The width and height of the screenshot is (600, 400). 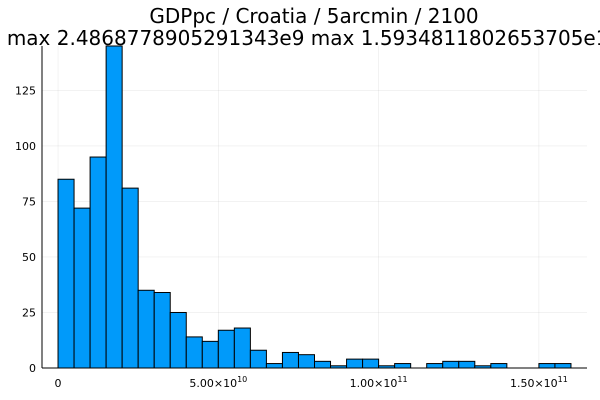 What do you see at coordinates (313, 16) in the screenshot?
I see `chart-title: GDPpc / Croatia / 5arcmin / 2100` at bounding box center [313, 16].